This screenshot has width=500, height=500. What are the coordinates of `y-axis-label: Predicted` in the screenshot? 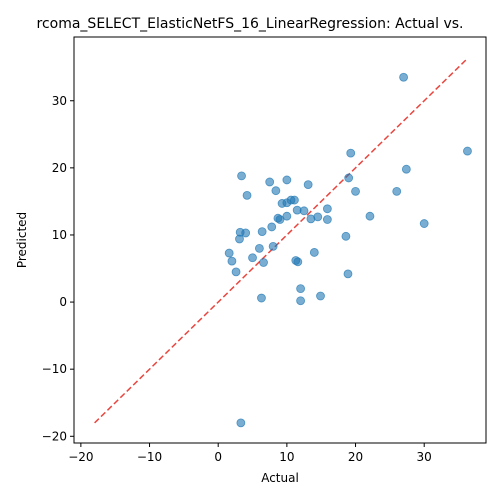 It's located at (22, 240).